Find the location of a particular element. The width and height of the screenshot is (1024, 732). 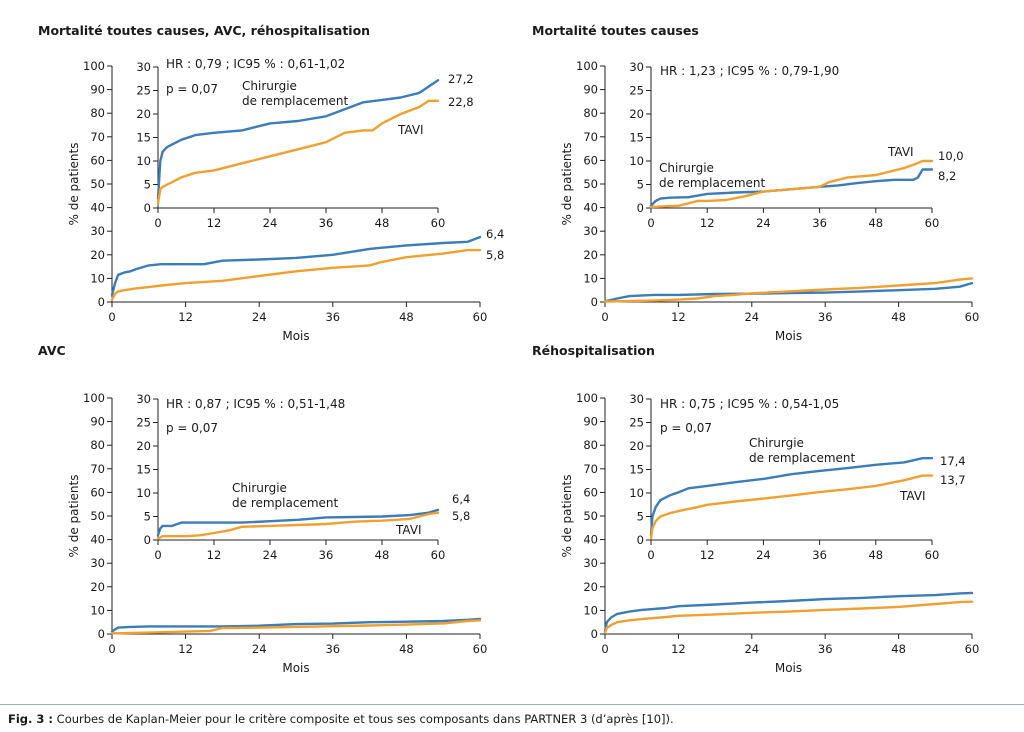

inset-end-label: 22,8 is located at coordinates (461, 102).